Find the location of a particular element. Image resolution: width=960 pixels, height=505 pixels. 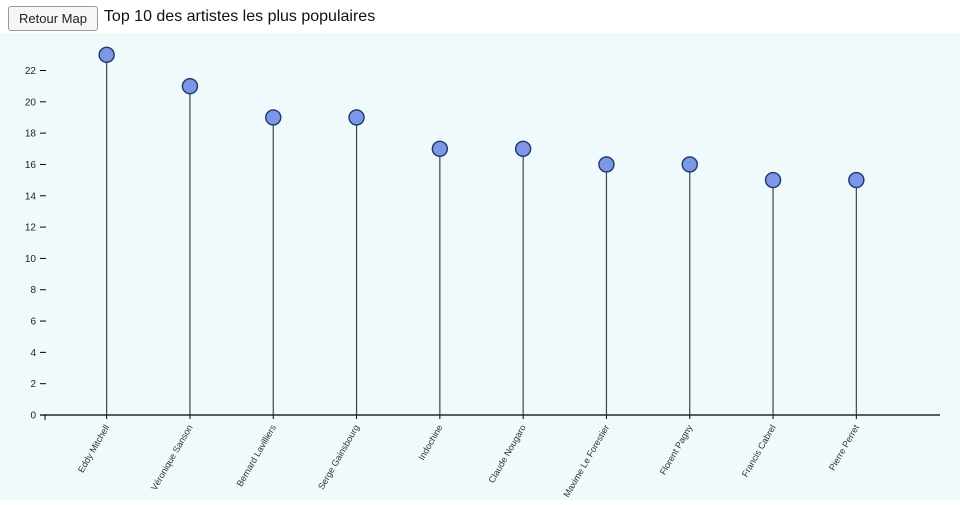

y-tick-label: 0 is located at coordinates (33, 416).